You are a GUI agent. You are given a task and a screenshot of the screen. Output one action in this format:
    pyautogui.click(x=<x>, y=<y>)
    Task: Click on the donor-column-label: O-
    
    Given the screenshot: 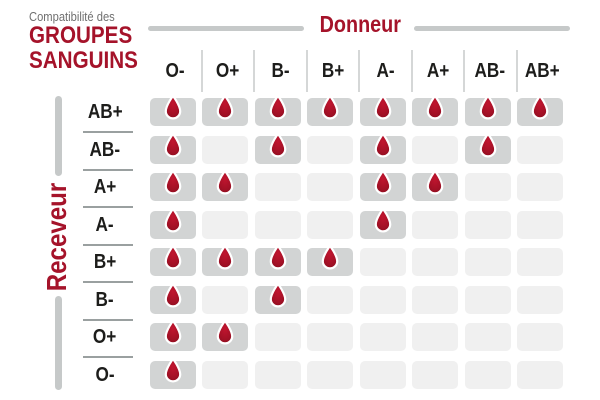 What is the action you would take?
    pyautogui.click(x=175, y=71)
    